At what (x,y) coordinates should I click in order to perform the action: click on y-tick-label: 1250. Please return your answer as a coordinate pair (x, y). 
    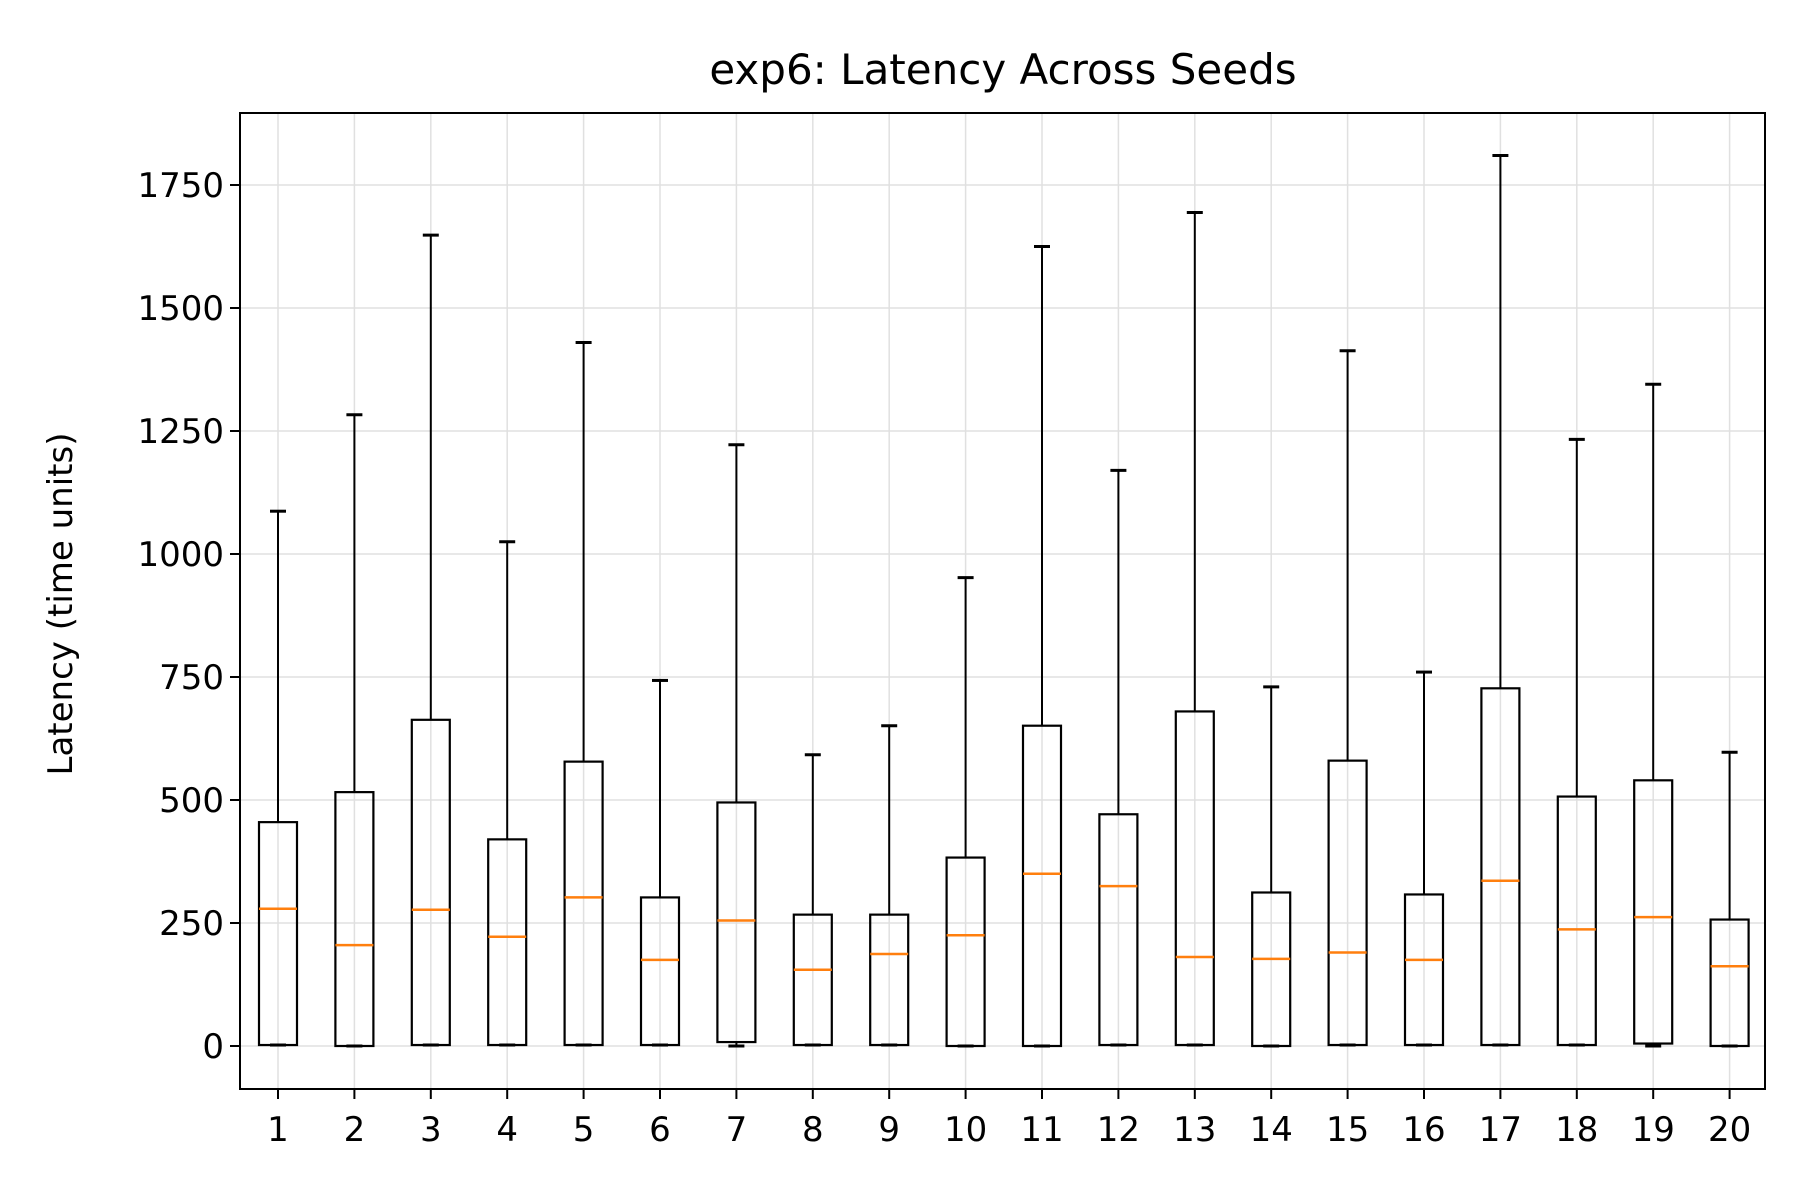
    Looking at the image, I should click on (180, 432).